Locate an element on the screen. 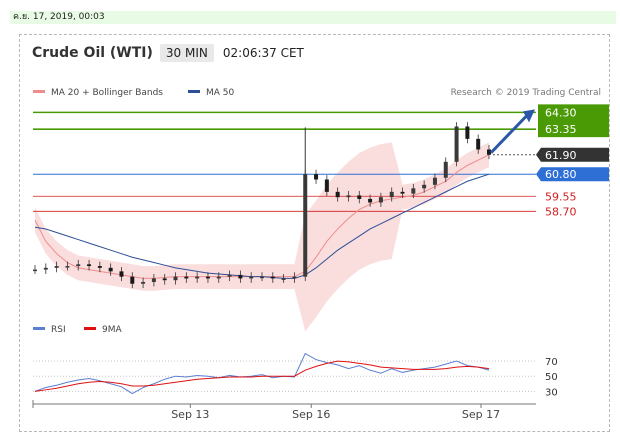 The width and height of the screenshot is (620, 442). legend-swatch-ma20 is located at coordinates (39, 91).